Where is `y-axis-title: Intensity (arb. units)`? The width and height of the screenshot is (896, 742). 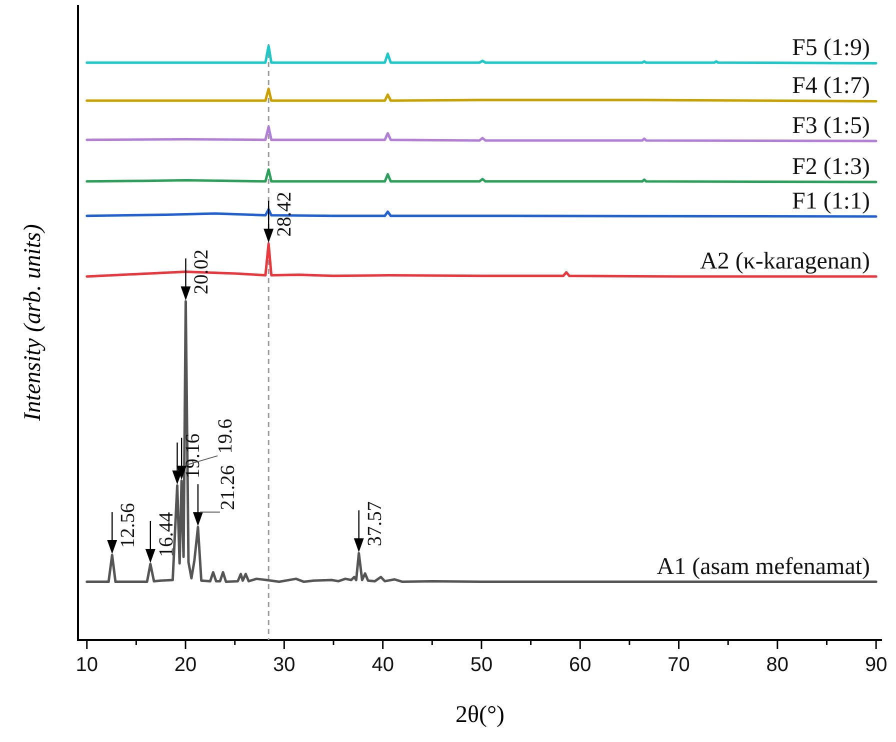
y-axis-title: Intensity (arb. units) is located at coordinates (33, 323).